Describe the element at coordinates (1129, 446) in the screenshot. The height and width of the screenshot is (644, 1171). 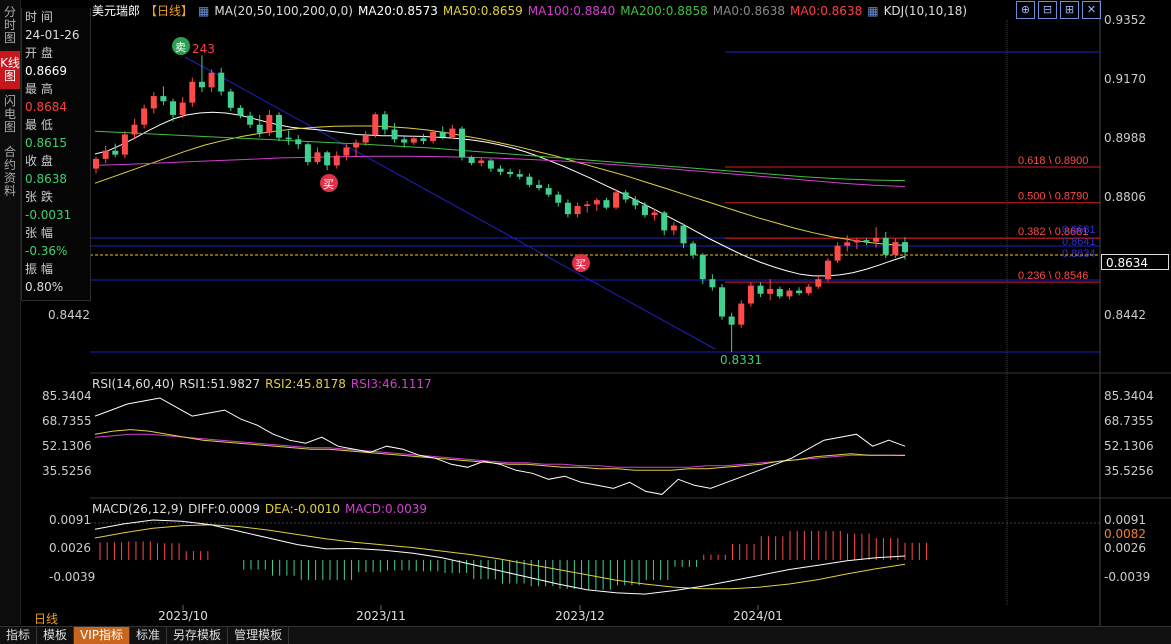
I see `rsi-tick: 52.1306` at that location.